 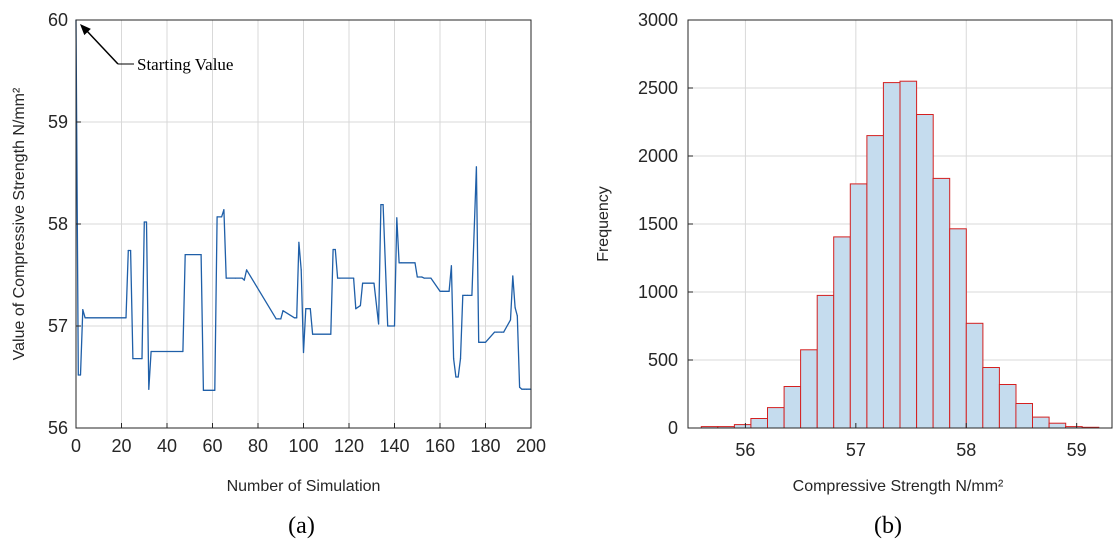 I want to click on tick-label-x: 40, so click(x=167, y=446).